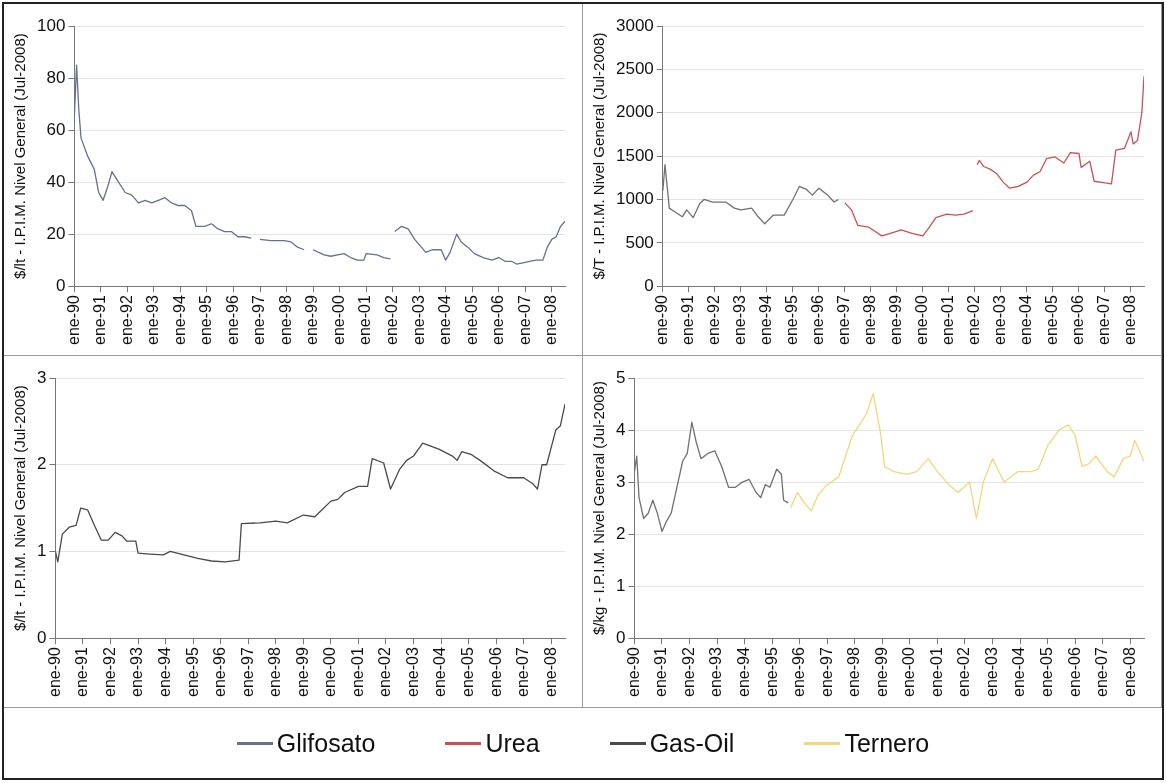 Image resolution: width=1167 pixels, height=783 pixels. I want to click on y-tick-label: 20, so click(56, 233).